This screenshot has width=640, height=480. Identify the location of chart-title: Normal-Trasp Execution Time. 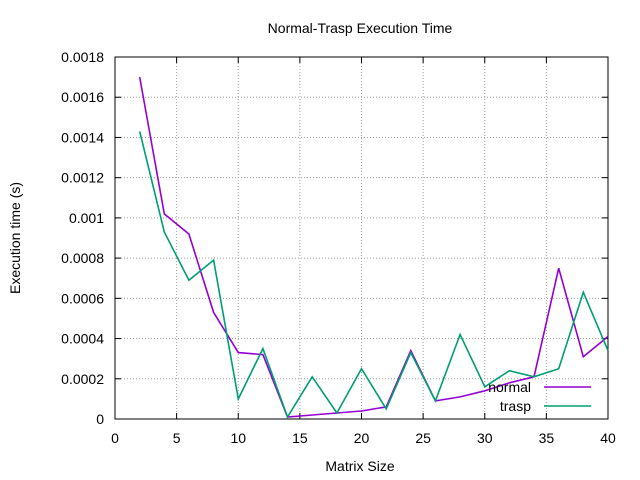
(360, 28).